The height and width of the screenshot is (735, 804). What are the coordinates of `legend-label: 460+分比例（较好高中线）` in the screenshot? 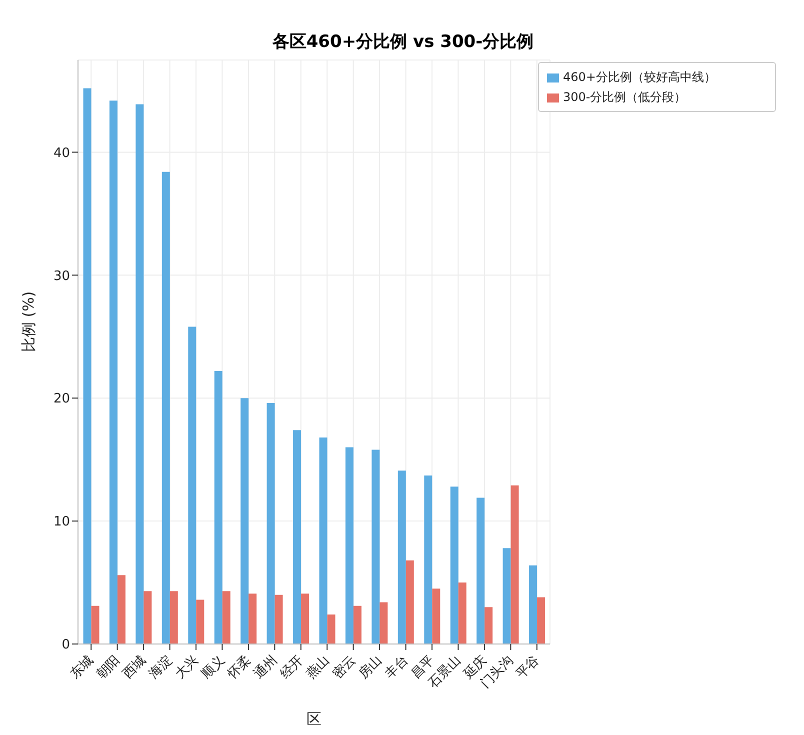 It's located at (639, 77).